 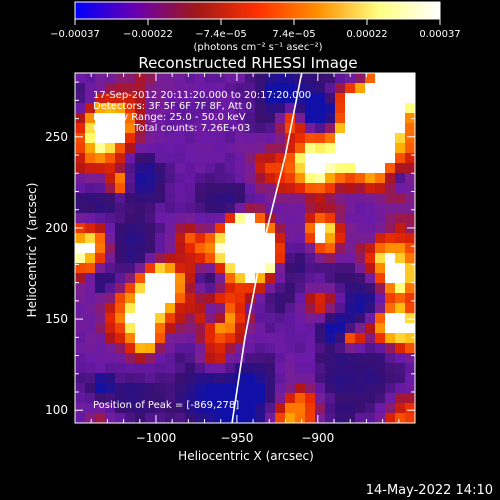 I want to click on colorbar-tick-label-2: −7.4e−05, so click(x=221, y=34).